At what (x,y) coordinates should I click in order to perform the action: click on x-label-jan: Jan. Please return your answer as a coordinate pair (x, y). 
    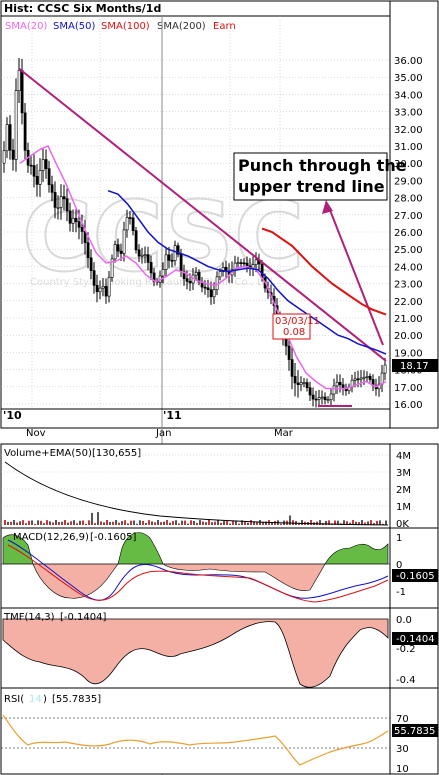
    Looking at the image, I should click on (163, 433).